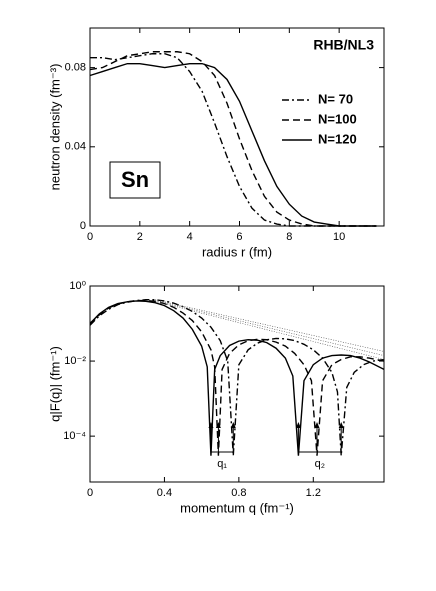  Describe the element at coordinates (335, 98) in the screenshot. I see `legend-label: N= 70` at that location.